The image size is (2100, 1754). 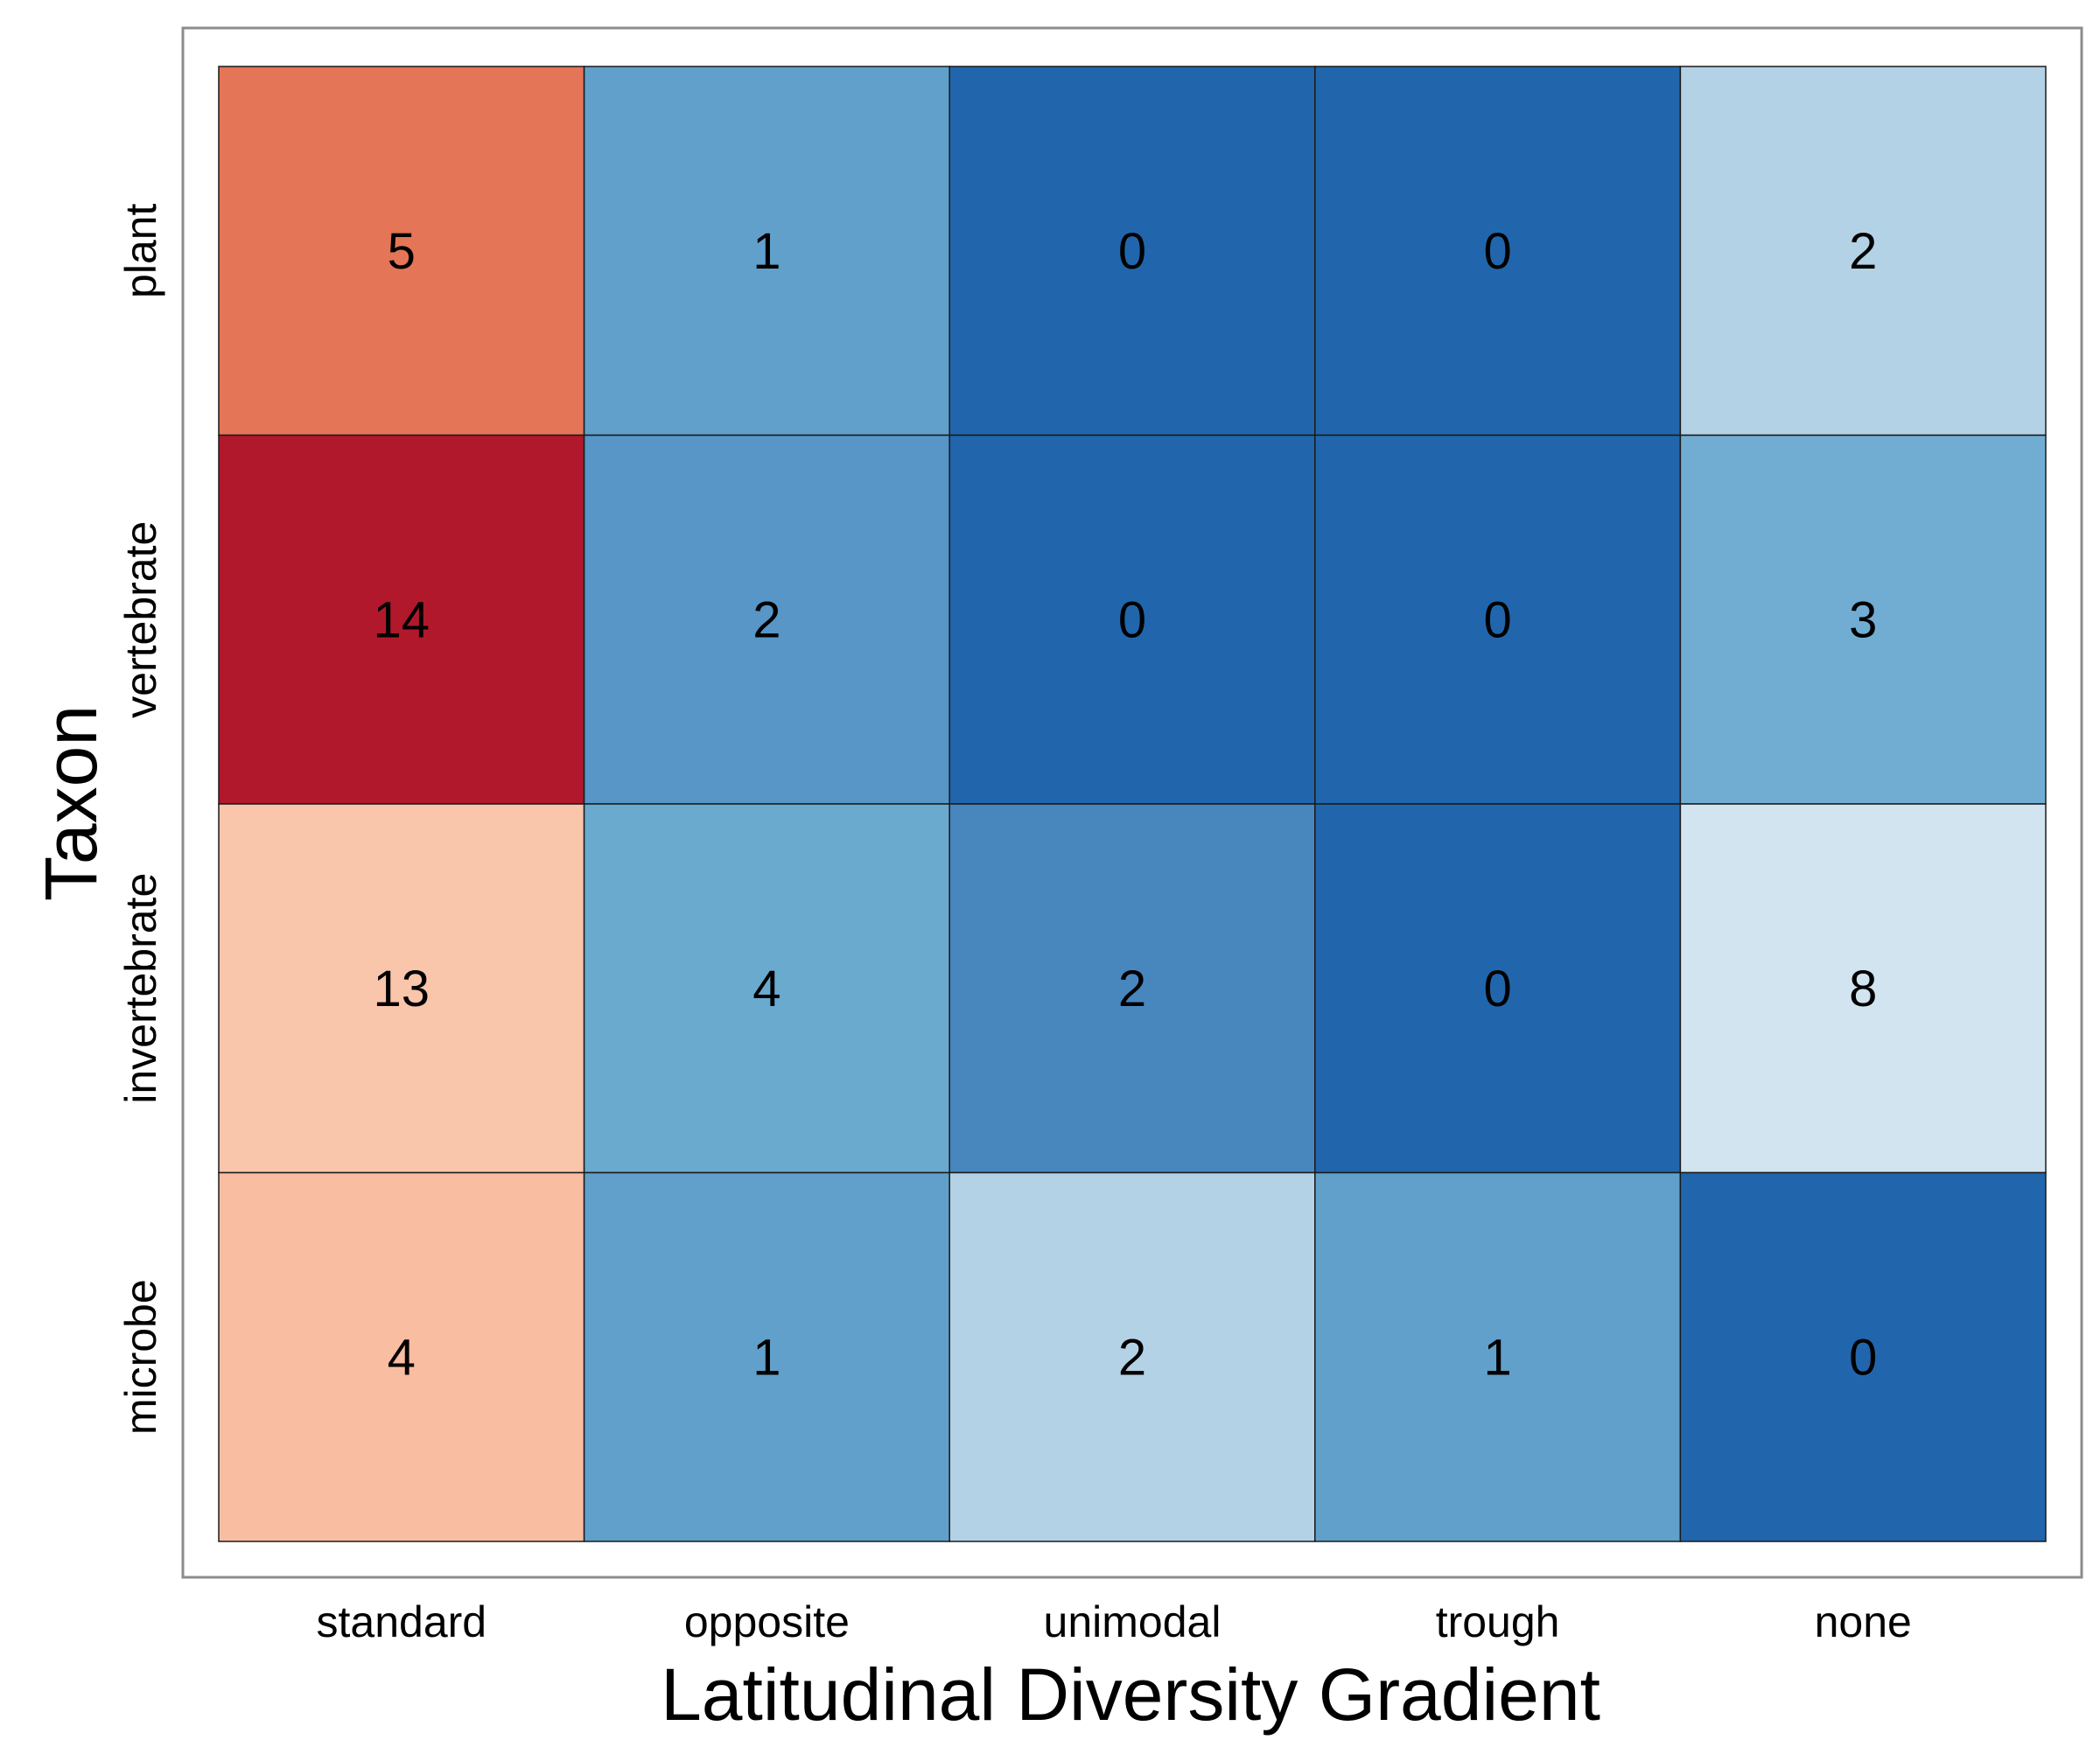 I want to click on x-tick-none: none, so click(x=1863, y=1621).